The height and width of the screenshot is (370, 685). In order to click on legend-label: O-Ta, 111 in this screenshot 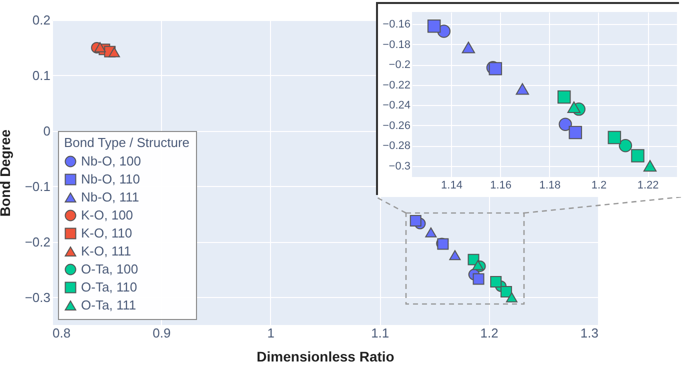, I will do `click(108, 305)`.